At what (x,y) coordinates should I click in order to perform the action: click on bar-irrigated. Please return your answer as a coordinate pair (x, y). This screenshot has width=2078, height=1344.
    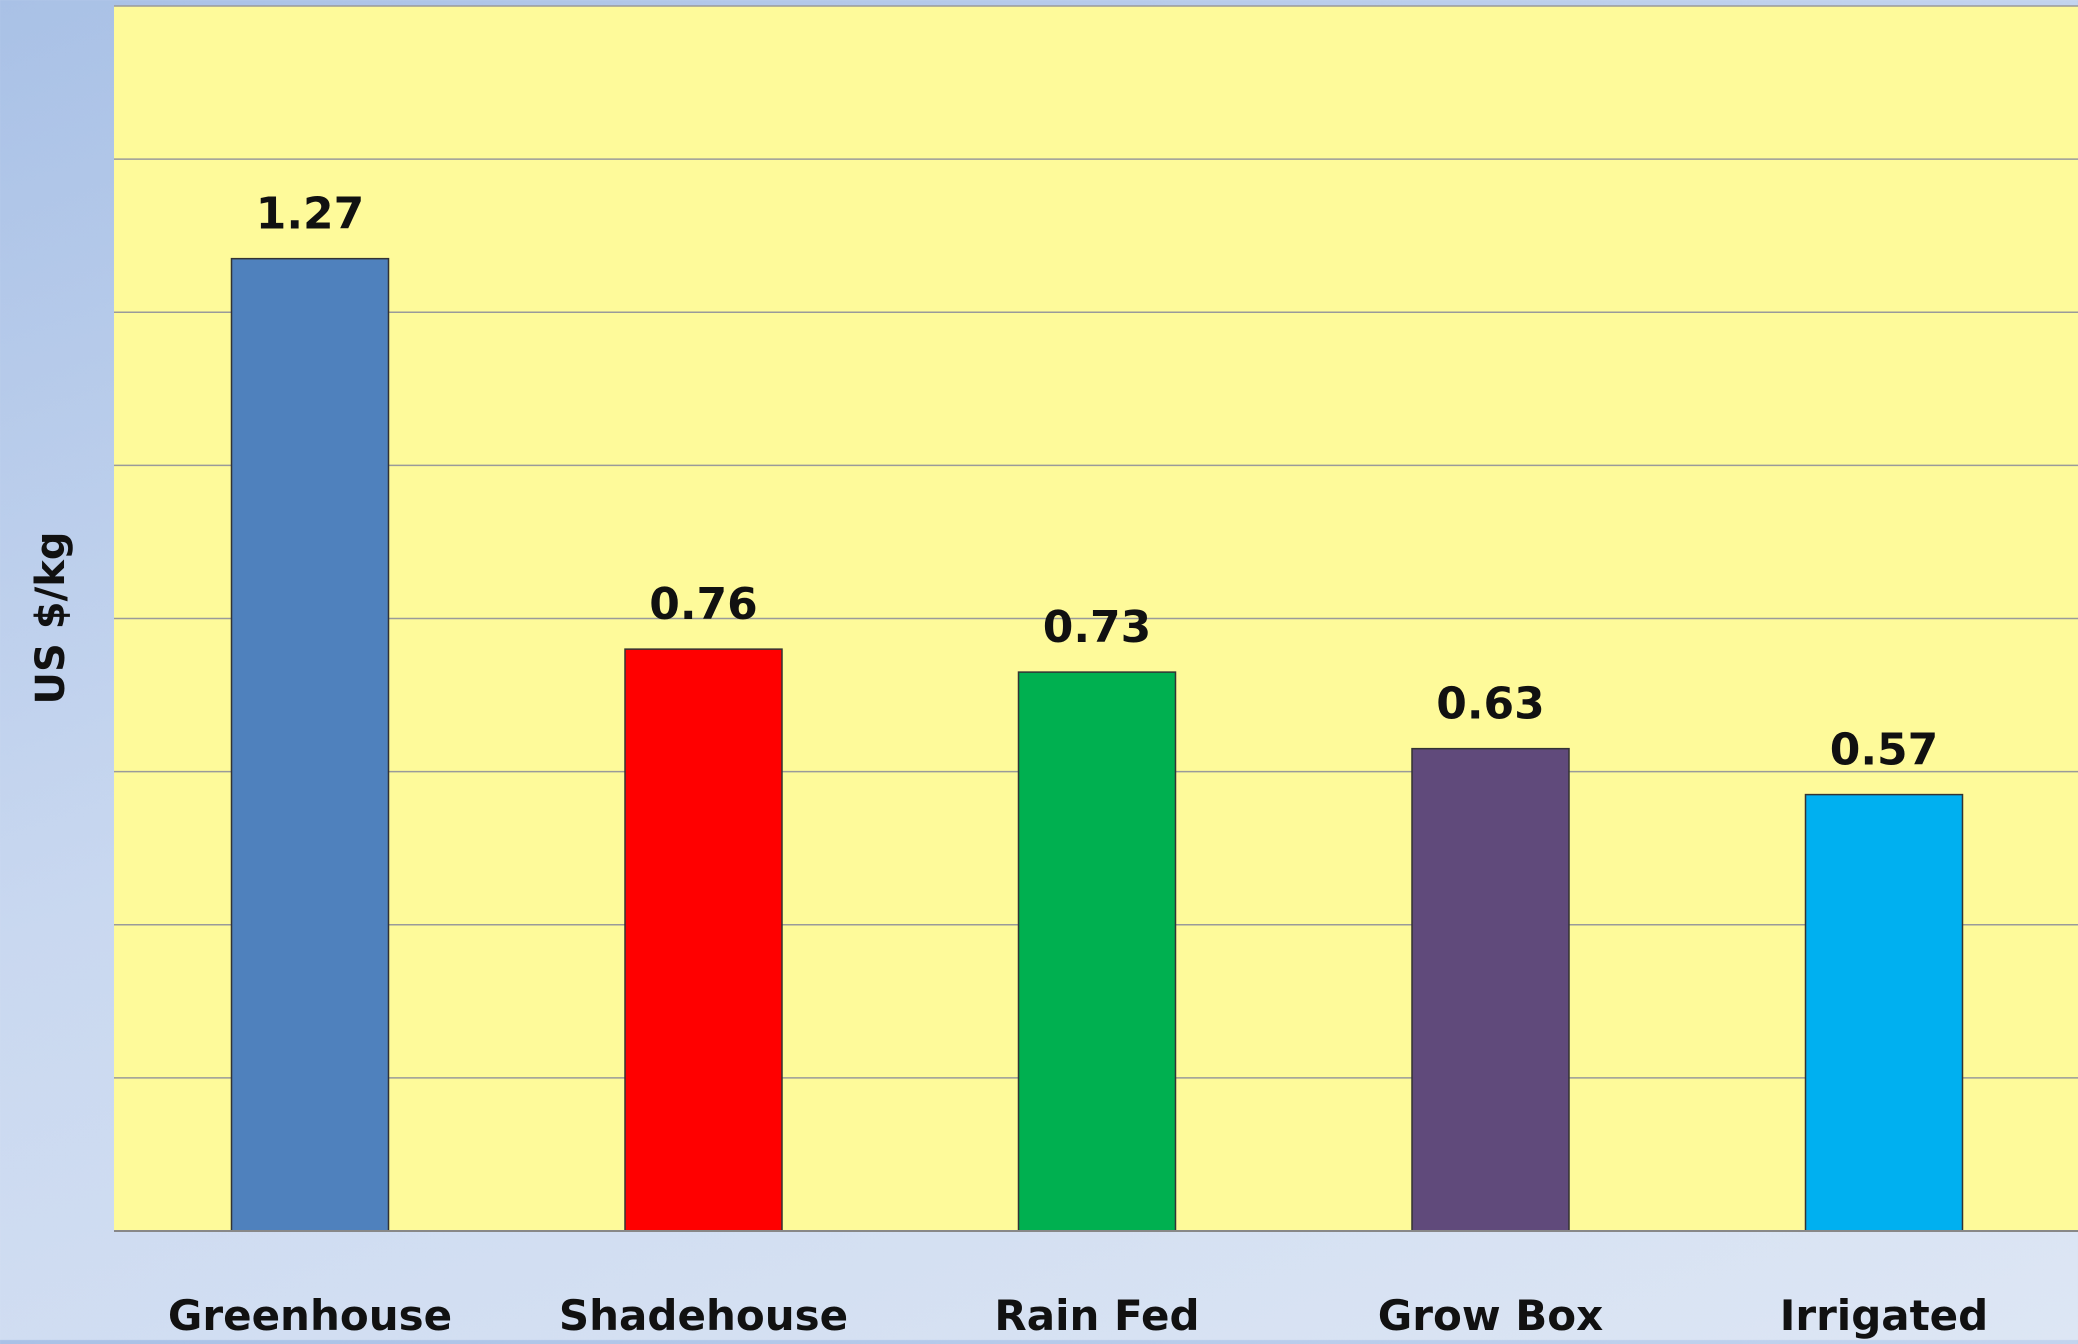
    Looking at the image, I should click on (1884, 1012).